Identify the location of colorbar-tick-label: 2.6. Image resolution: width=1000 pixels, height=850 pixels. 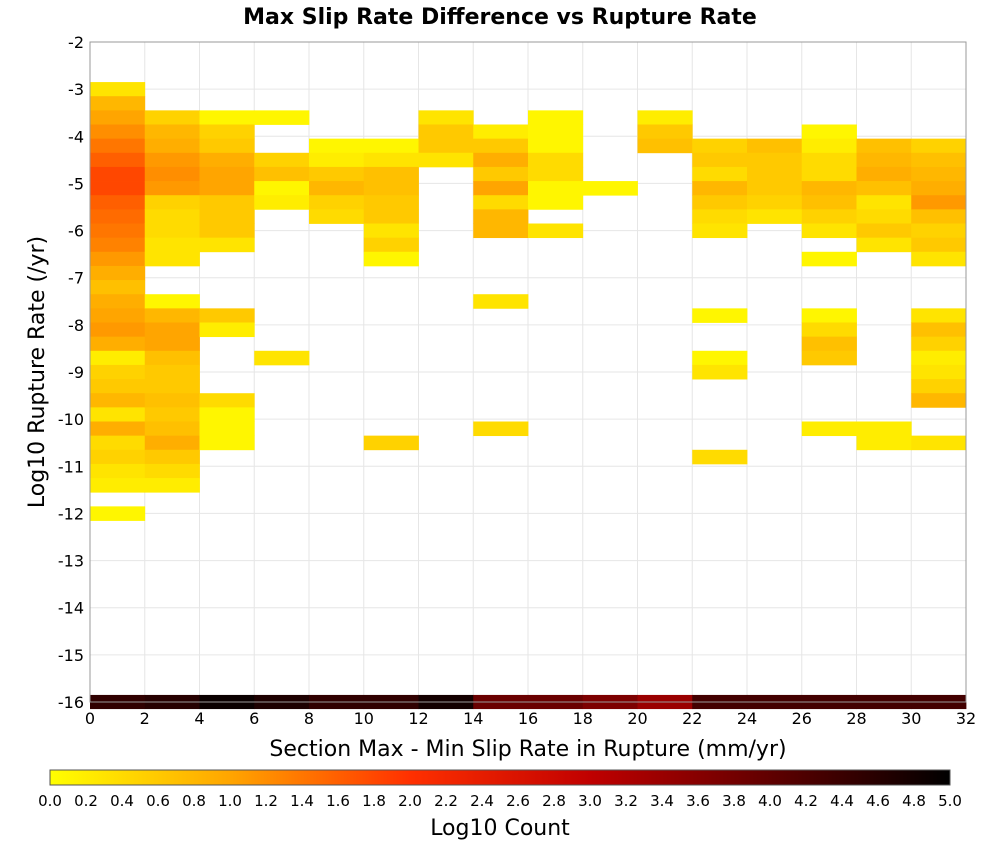
(518, 801).